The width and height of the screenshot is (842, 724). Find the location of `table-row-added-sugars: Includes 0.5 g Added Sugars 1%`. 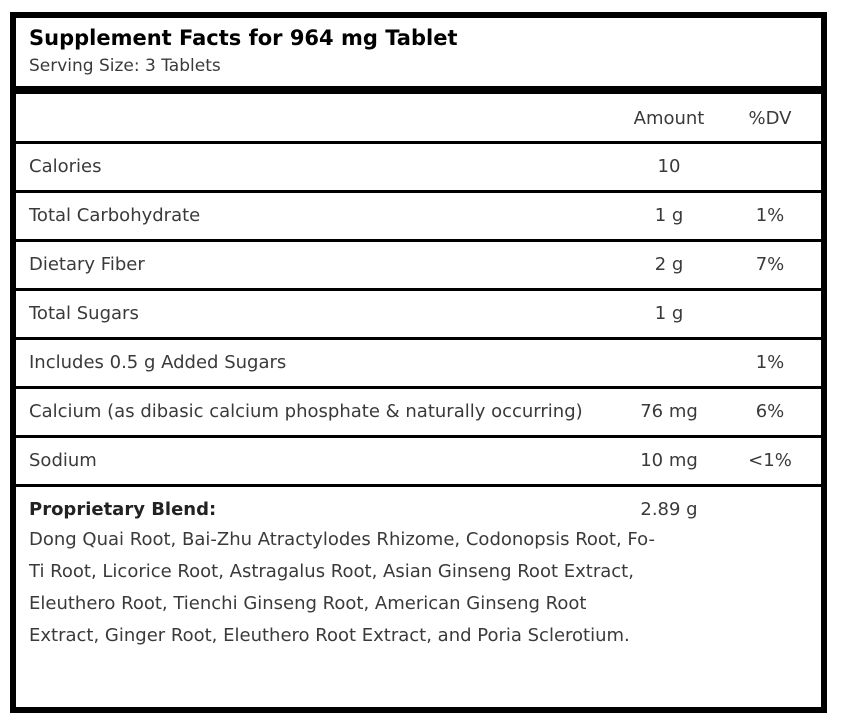

table-row-added-sugars: Includes 0.5 g Added Sugars 1% is located at coordinates (418, 363).